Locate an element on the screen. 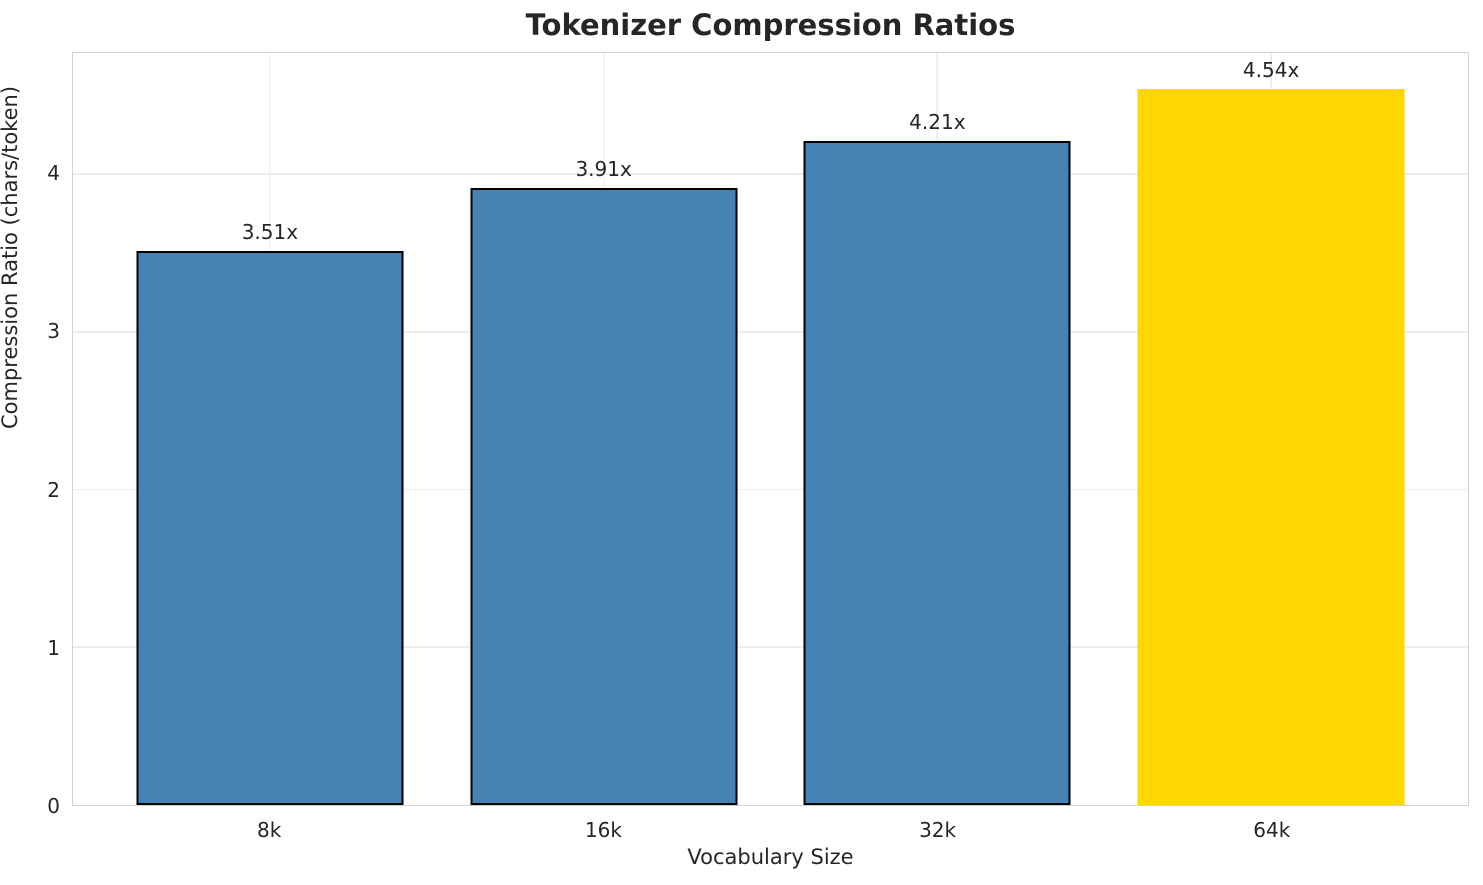 This screenshot has height=885, width=1483. chart-title: Tokenizer Compression Ratios is located at coordinates (770, 25).